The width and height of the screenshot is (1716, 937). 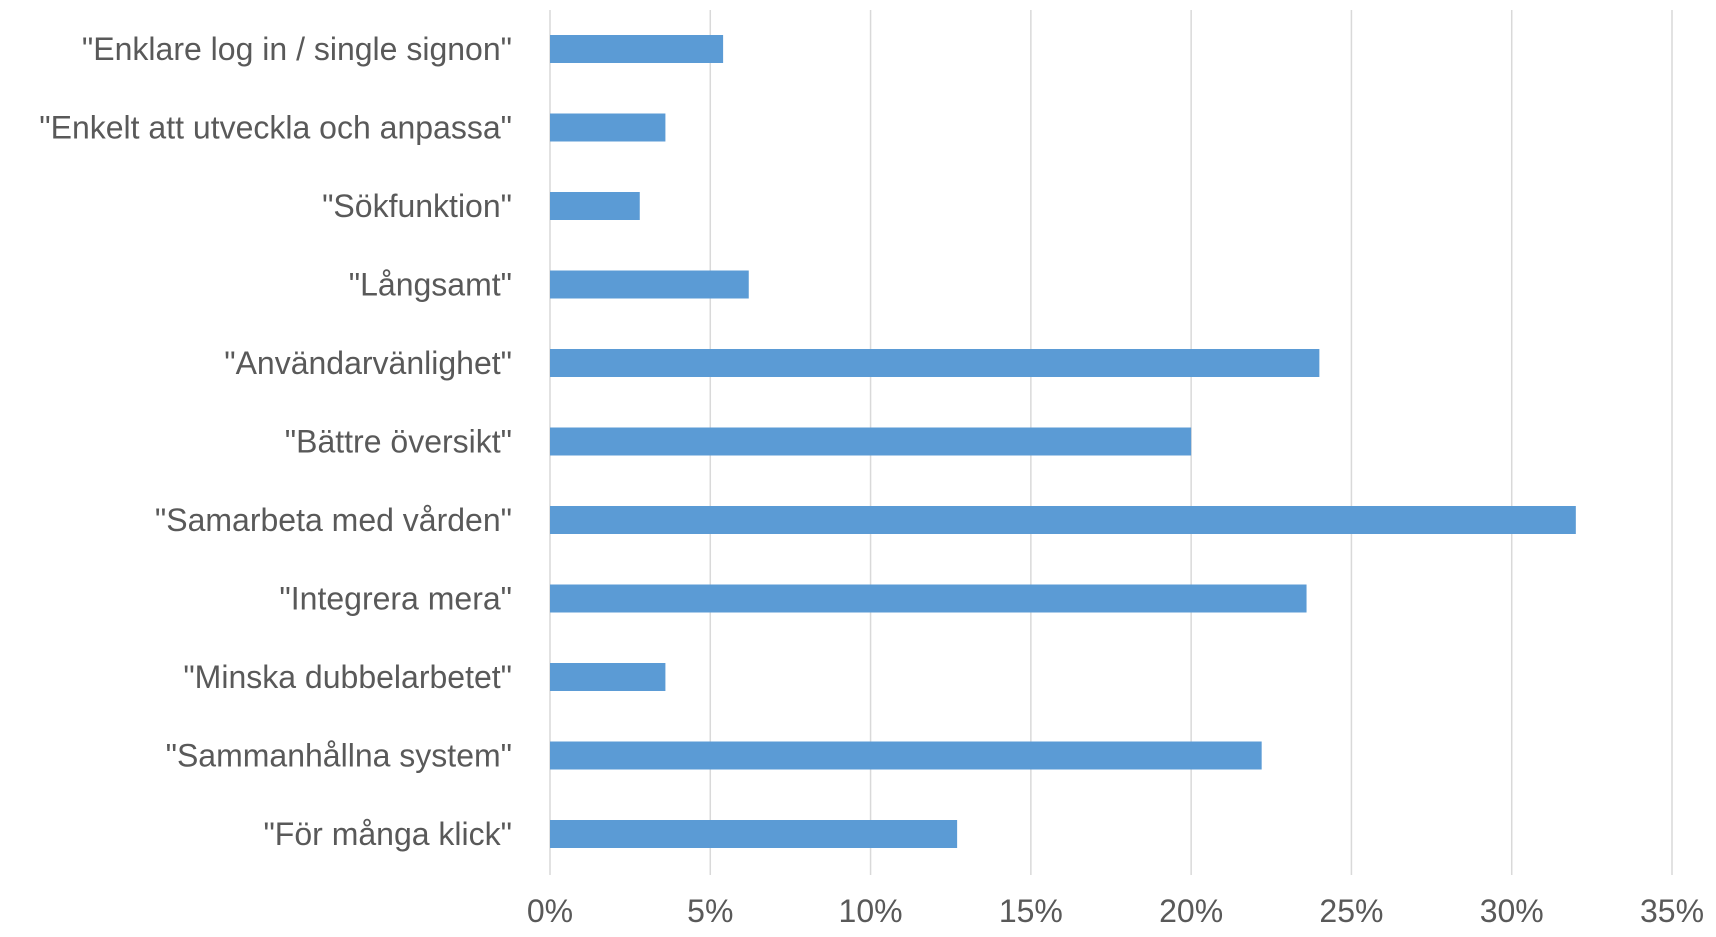 I want to click on category-label: "Enklare log in / single signon", so click(x=297, y=49).